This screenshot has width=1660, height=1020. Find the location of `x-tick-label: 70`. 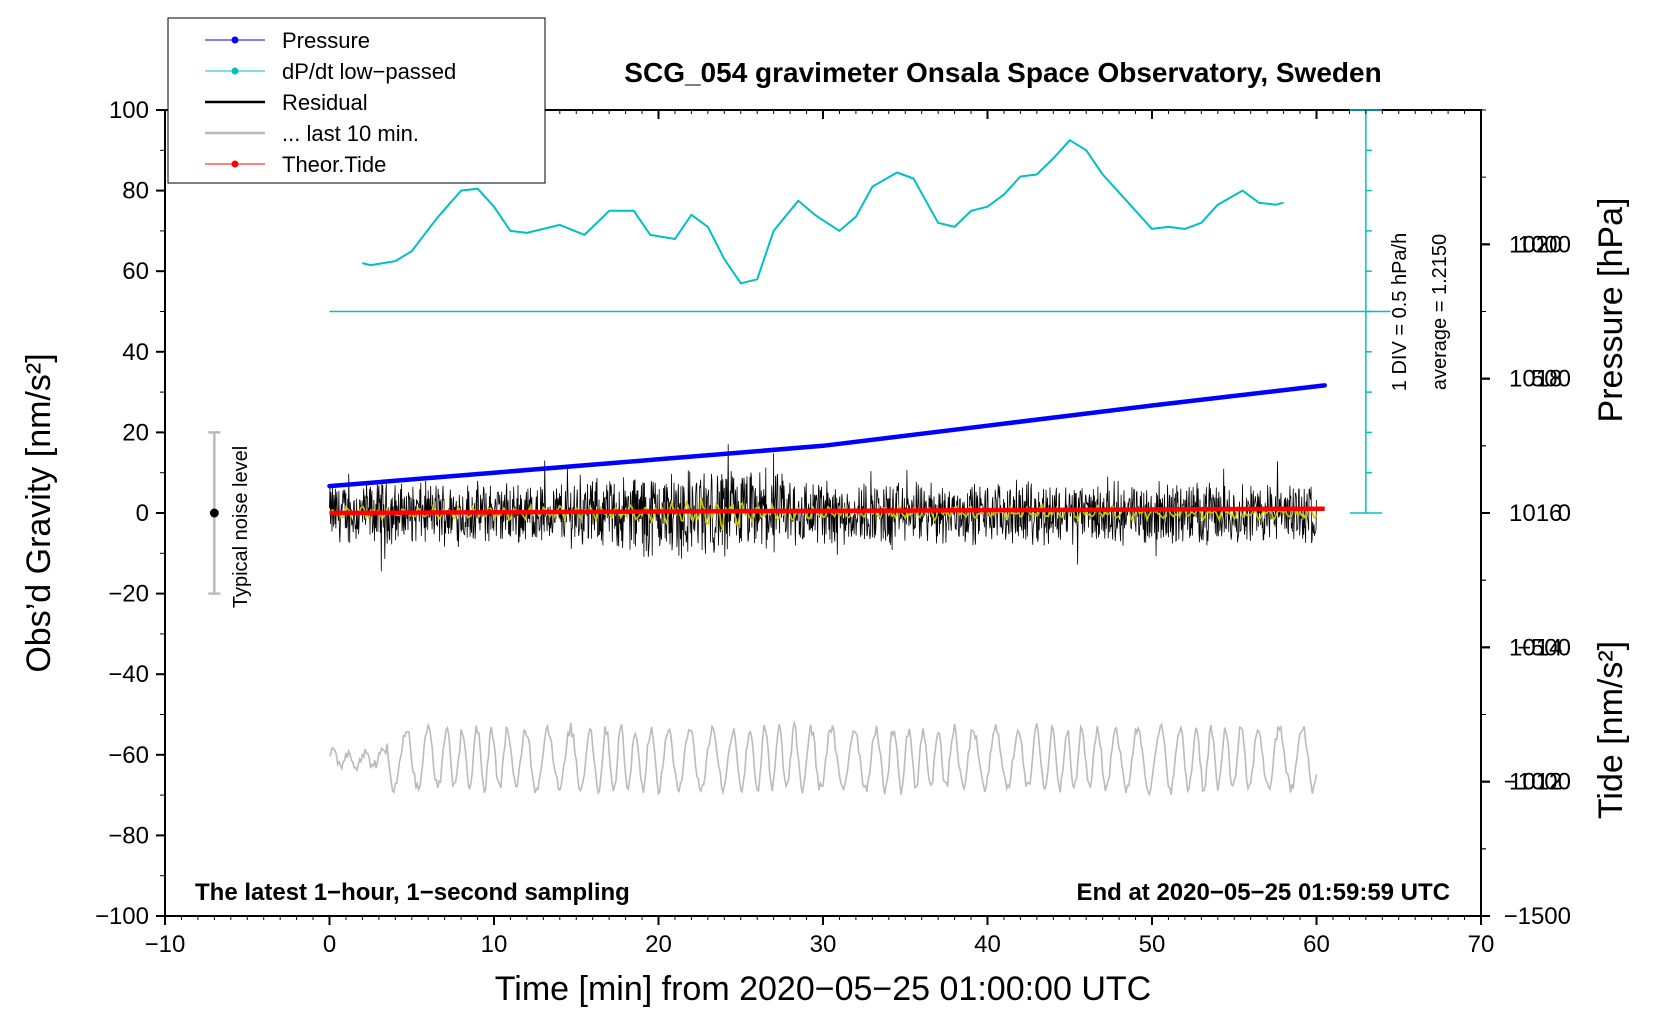

x-tick-label: 70 is located at coordinates (1481, 944).